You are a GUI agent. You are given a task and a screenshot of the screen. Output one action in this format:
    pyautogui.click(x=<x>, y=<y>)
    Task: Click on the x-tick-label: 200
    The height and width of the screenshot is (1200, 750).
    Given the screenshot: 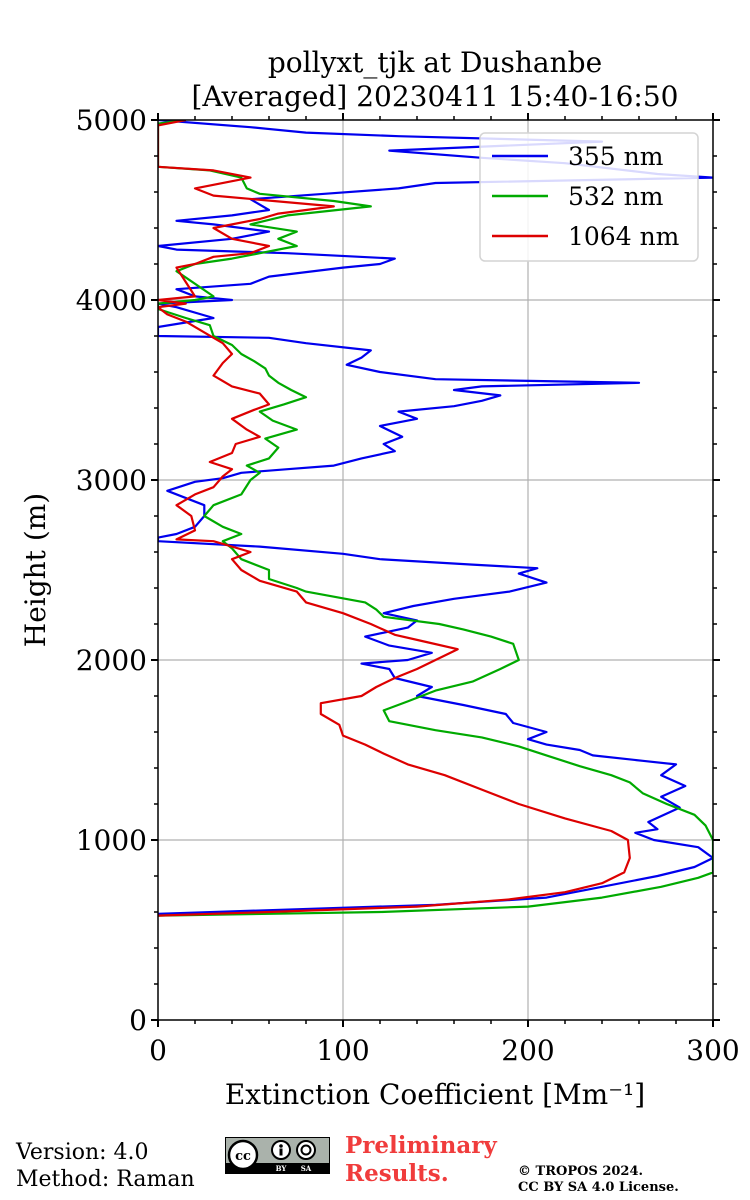 What is the action you would take?
    pyautogui.click(x=527, y=1050)
    